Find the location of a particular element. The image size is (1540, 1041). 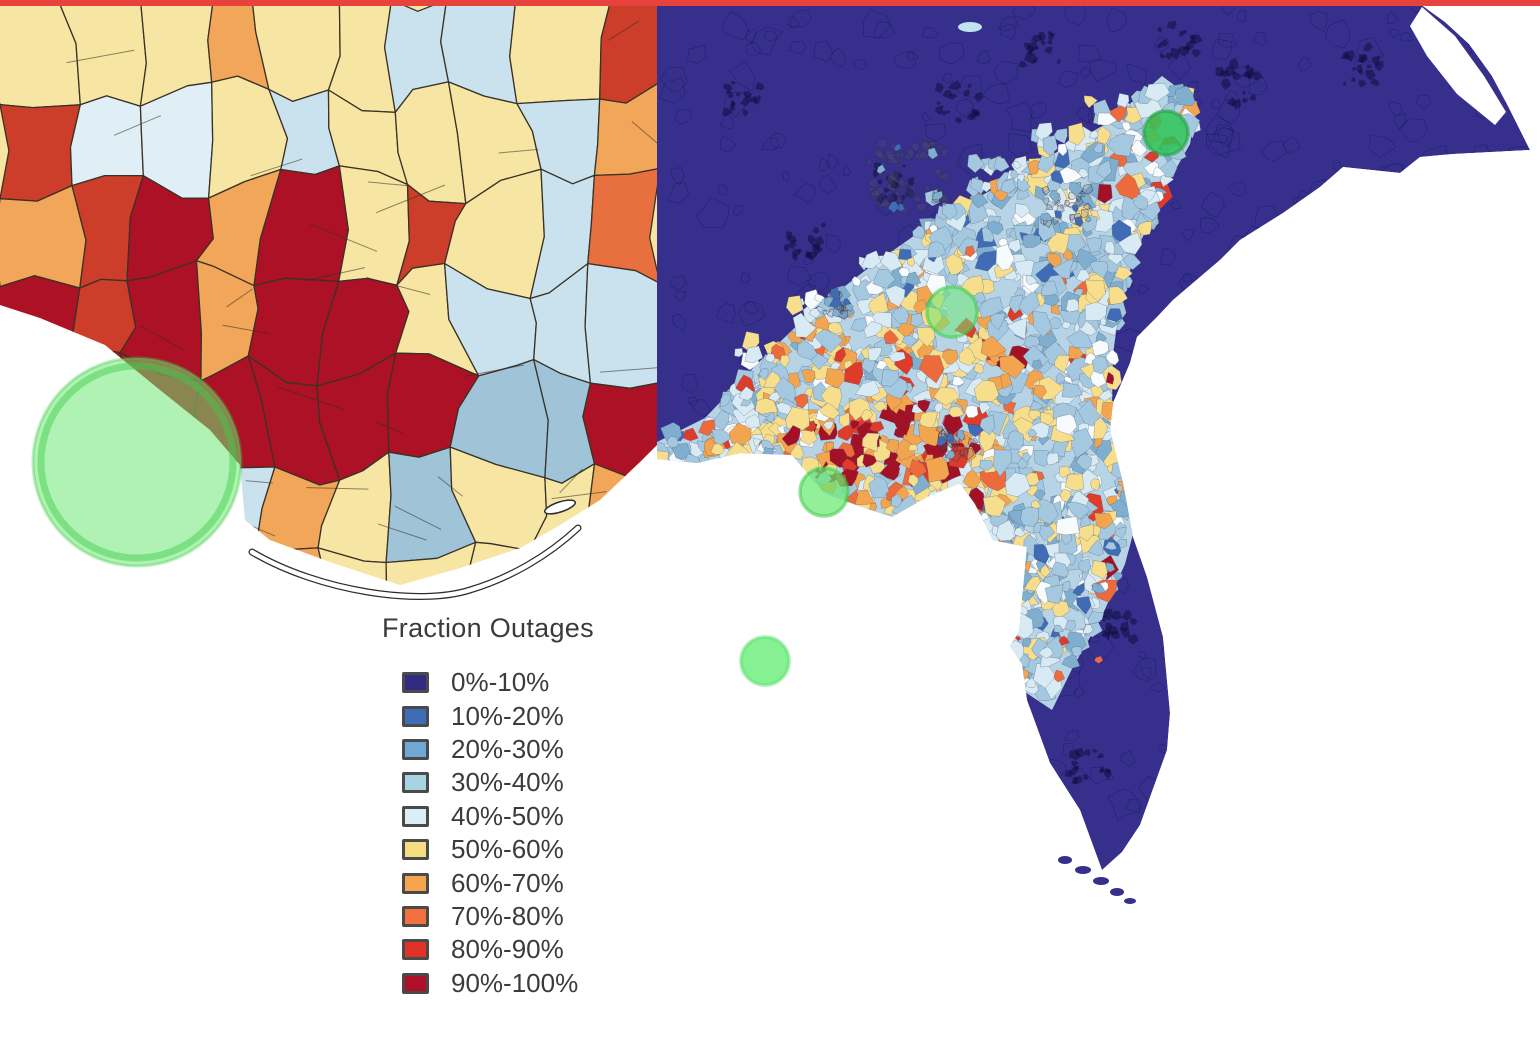

impact-circle is located at coordinates (952, 312).